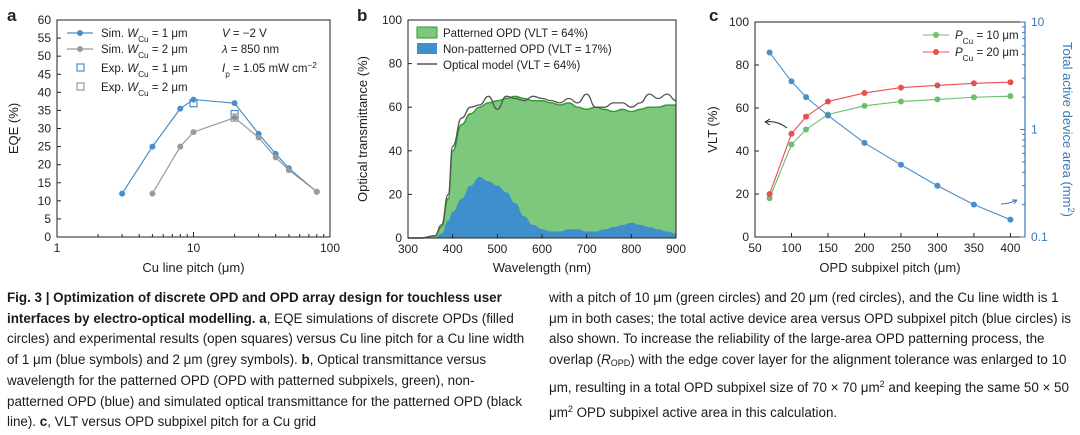 The height and width of the screenshot is (435, 1080). I want to click on y-tick-label: 100, so click(739, 22).